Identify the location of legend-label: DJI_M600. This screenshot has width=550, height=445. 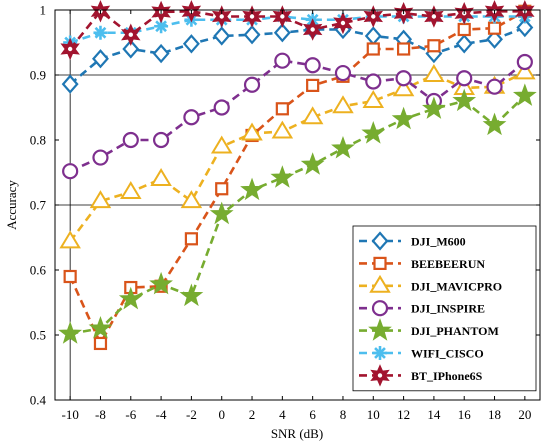
(438, 242).